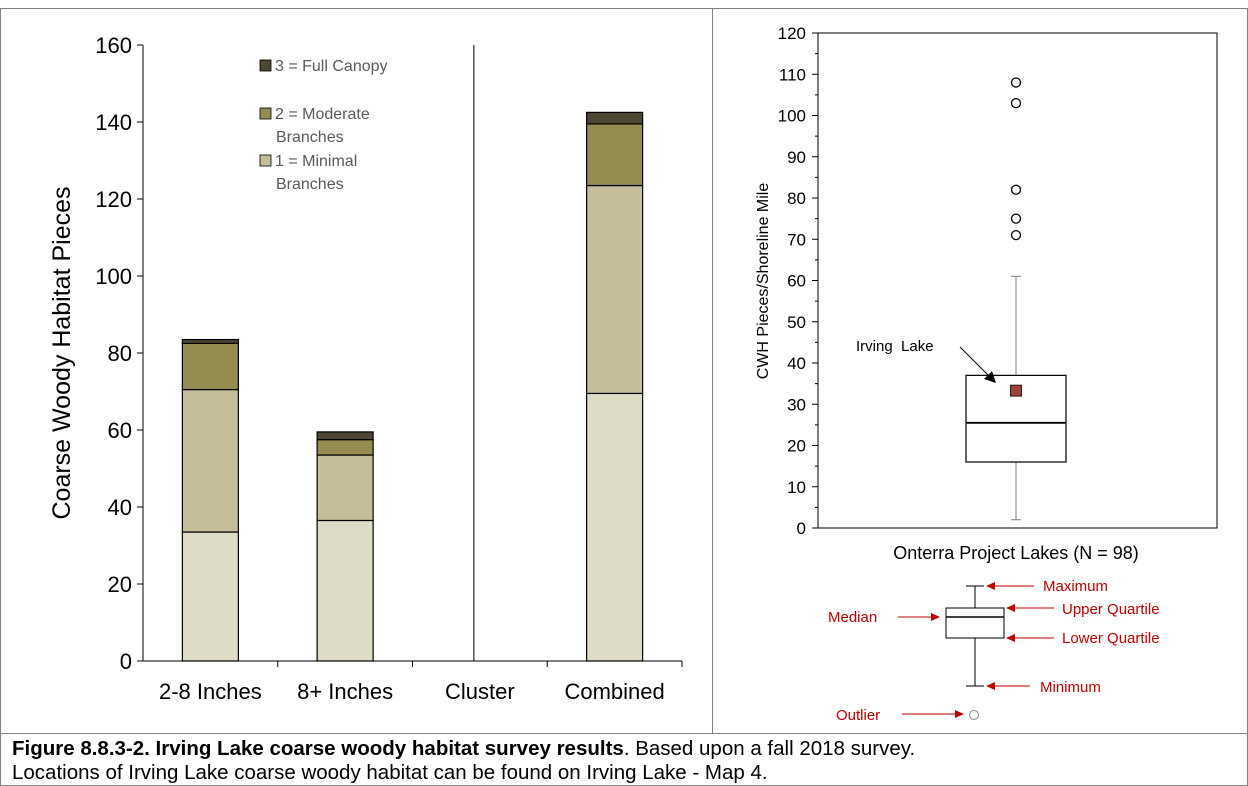 The height and width of the screenshot is (786, 1248). I want to click on box-y-tick-label: 60, so click(796, 281).